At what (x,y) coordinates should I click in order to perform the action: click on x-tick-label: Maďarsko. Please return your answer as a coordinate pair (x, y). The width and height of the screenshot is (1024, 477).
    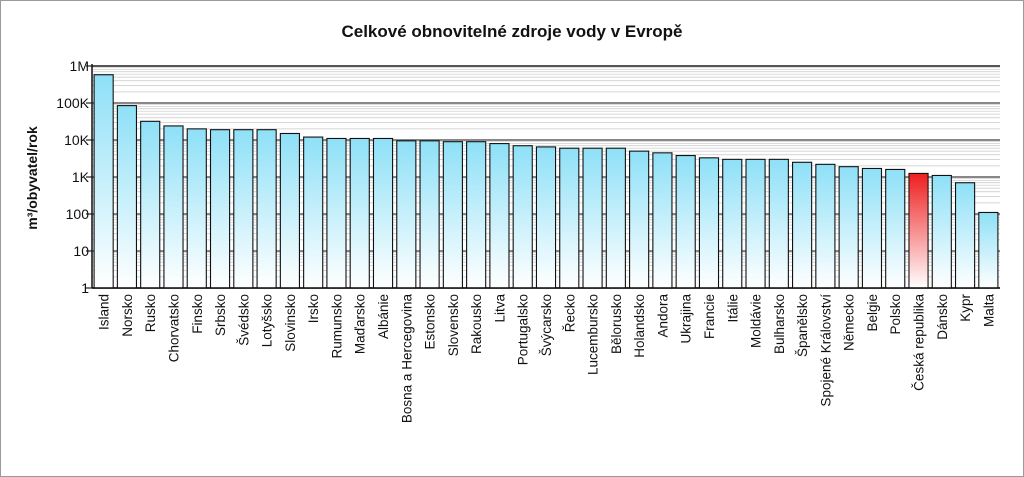
    Looking at the image, I should click on (360, 324).